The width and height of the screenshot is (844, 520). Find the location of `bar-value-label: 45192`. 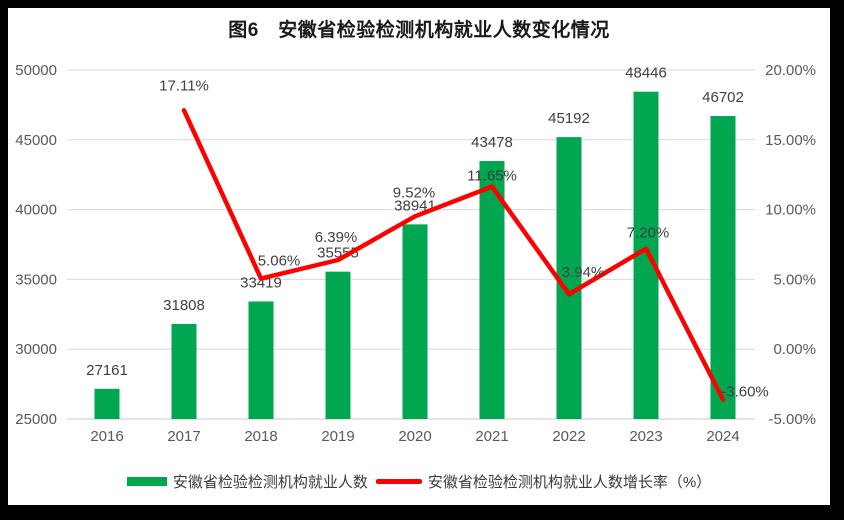

bar-value-label: 45192 is located at coordinates (569, 118).